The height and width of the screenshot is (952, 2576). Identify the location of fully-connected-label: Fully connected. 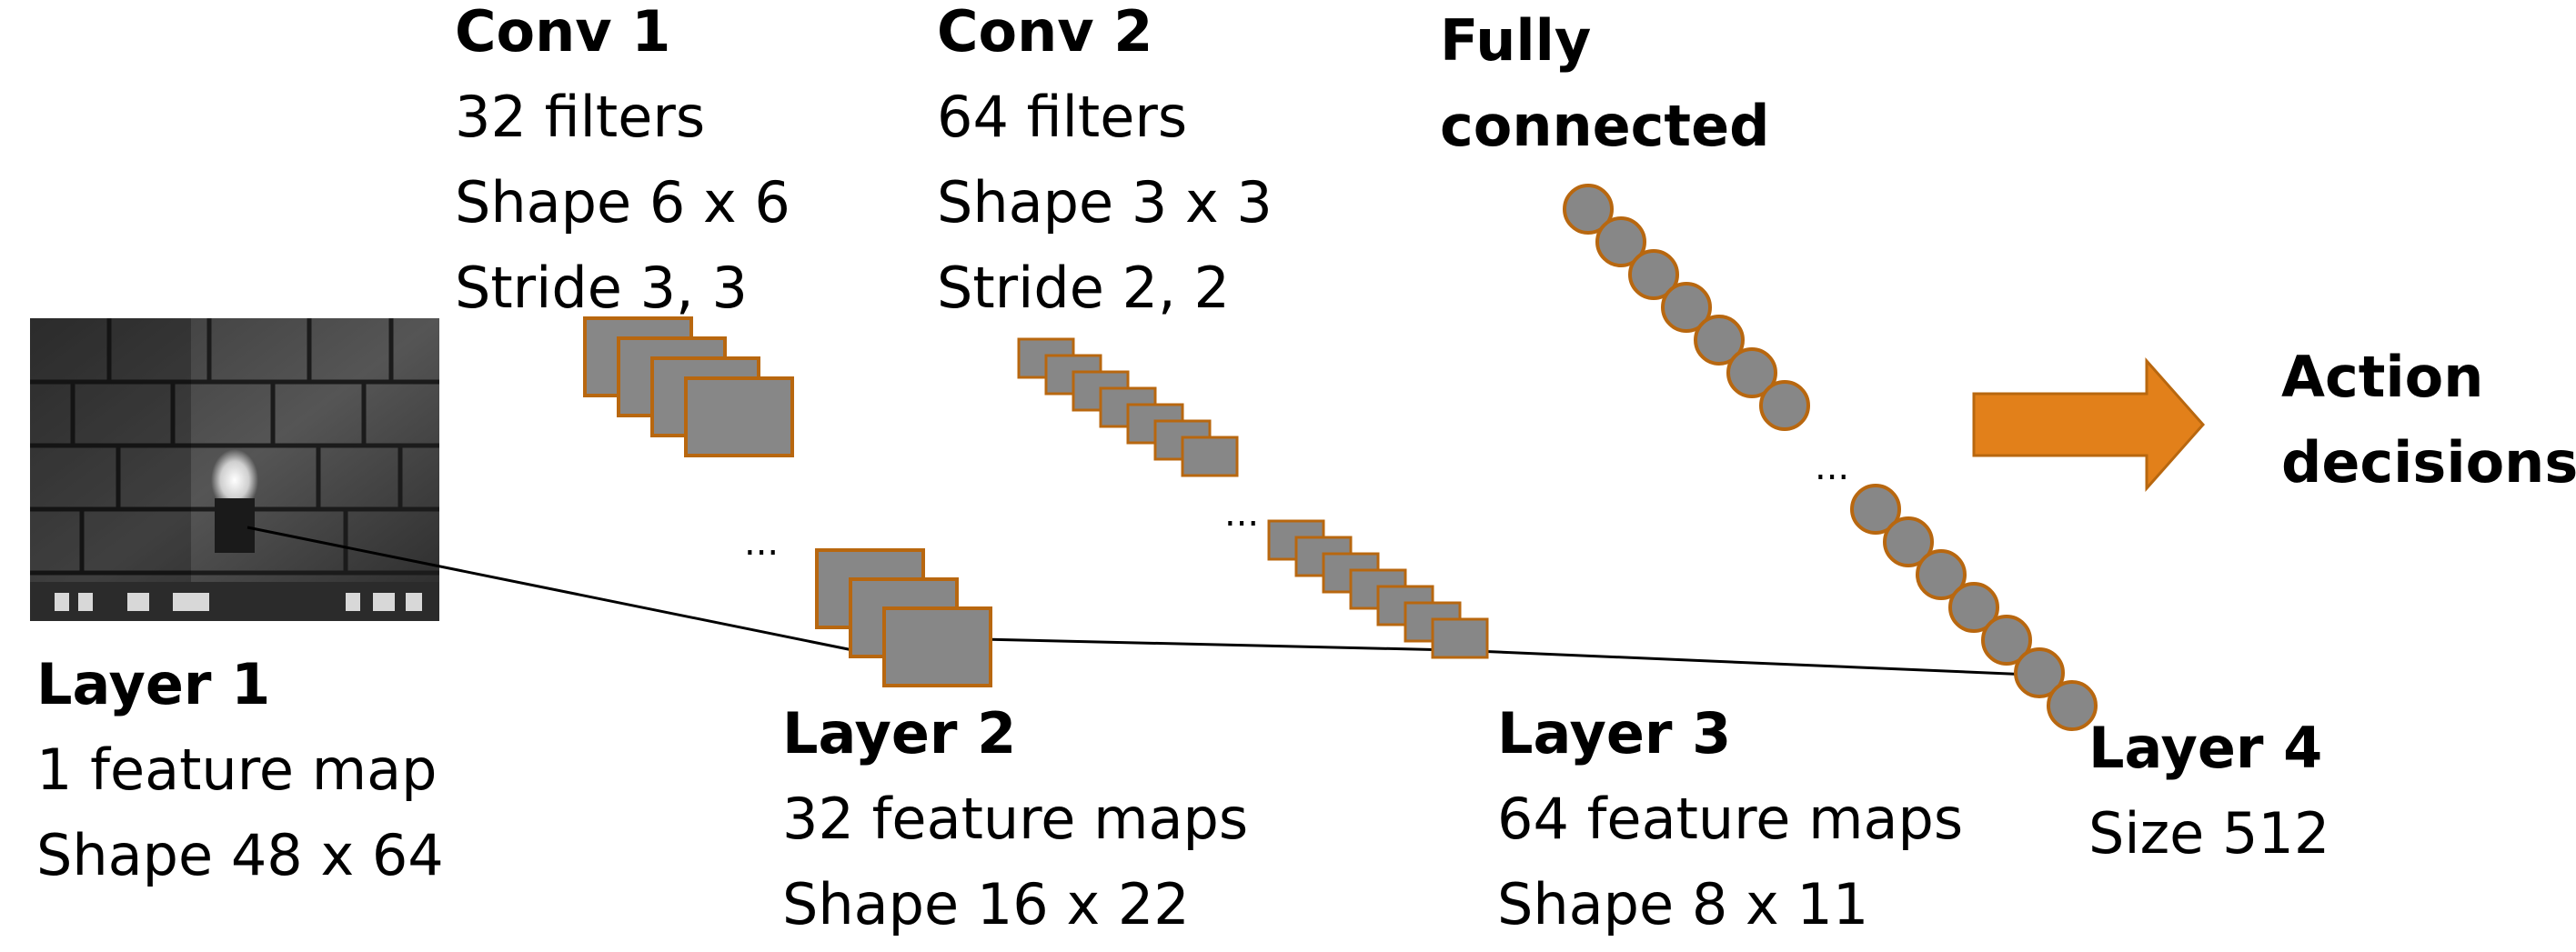
(1605, 85).